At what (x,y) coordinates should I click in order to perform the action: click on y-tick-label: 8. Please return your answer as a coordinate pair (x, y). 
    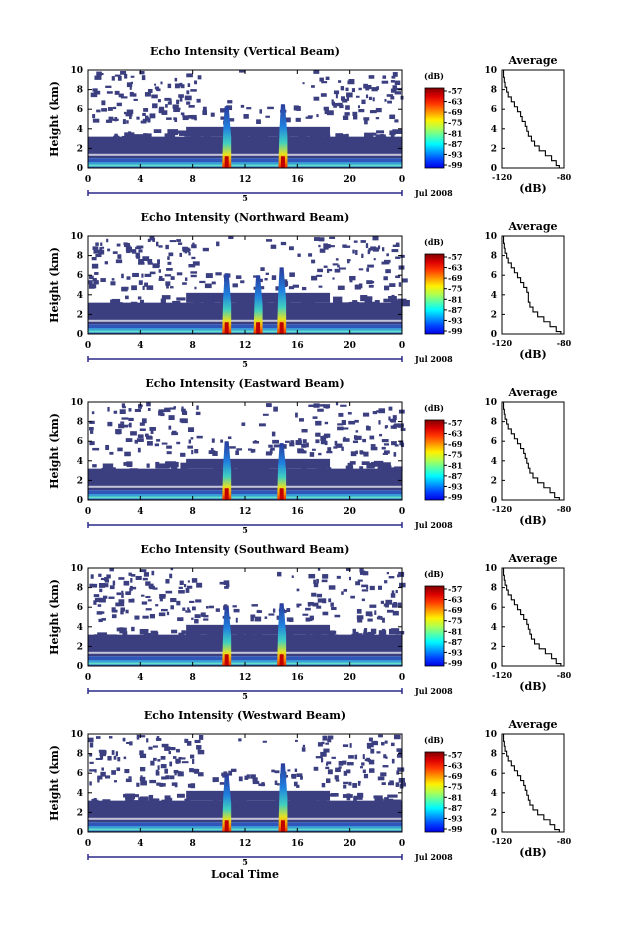
    Looking at the image, I should click on (80, 755).